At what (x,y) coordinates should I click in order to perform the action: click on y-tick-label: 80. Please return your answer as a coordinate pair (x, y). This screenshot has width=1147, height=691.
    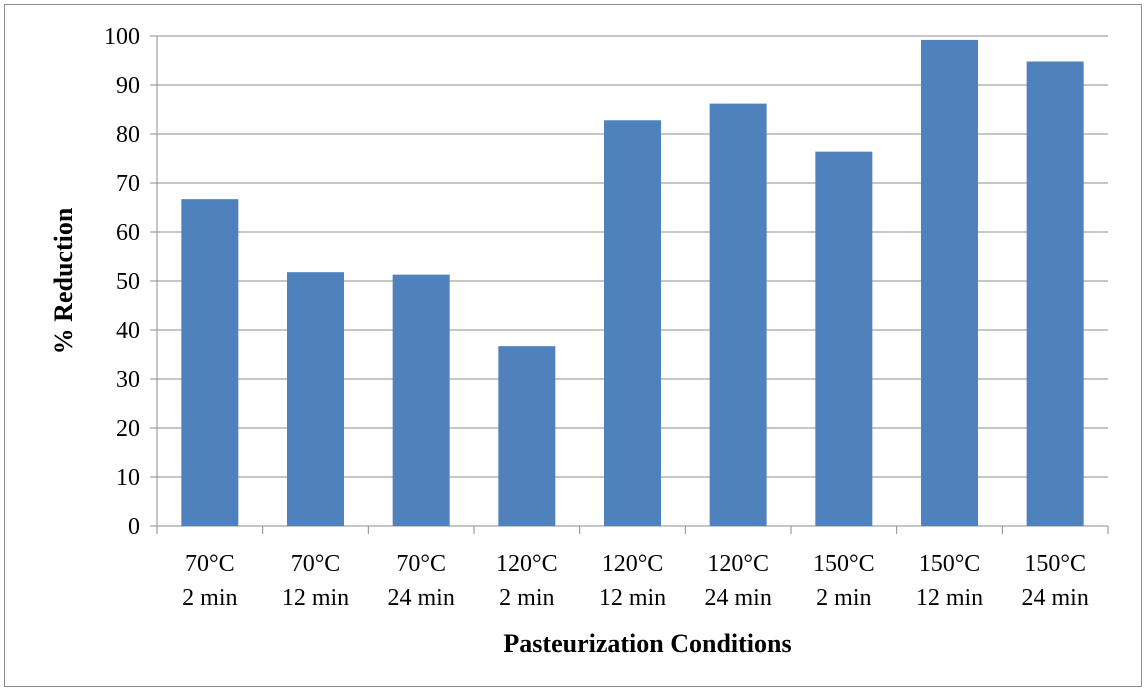
    Looking at the image, I should click on (128, 135).